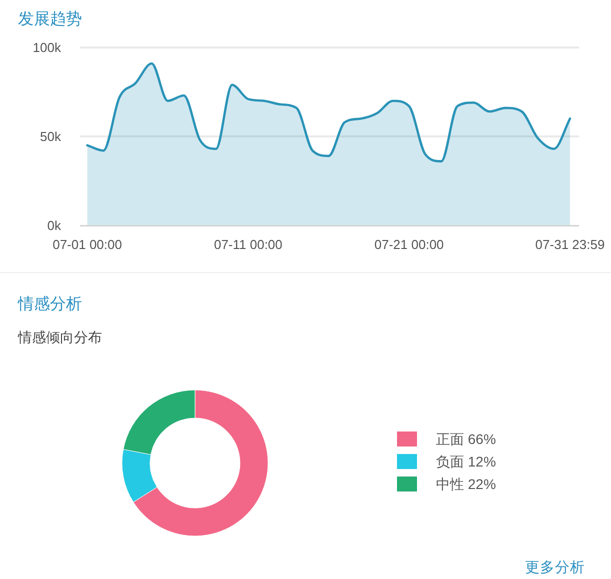  Describe the element at coordinates (49, 304) in the screenshot. I see `chart-title: 情感分析` at that location.